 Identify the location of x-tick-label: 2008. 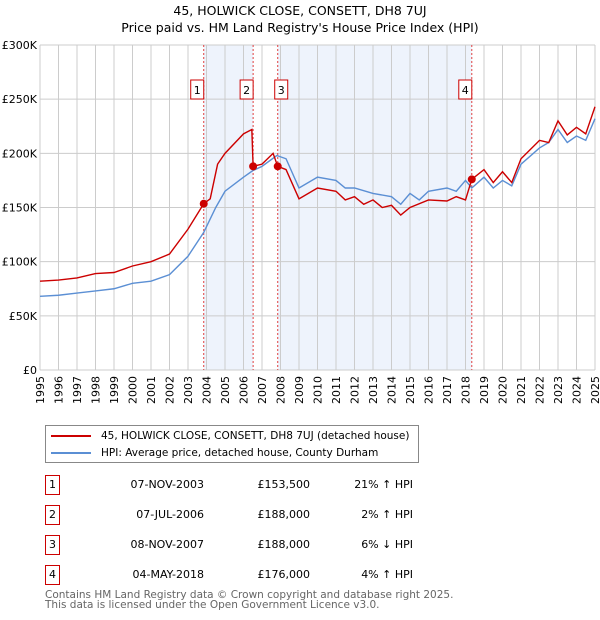
(281, 390).